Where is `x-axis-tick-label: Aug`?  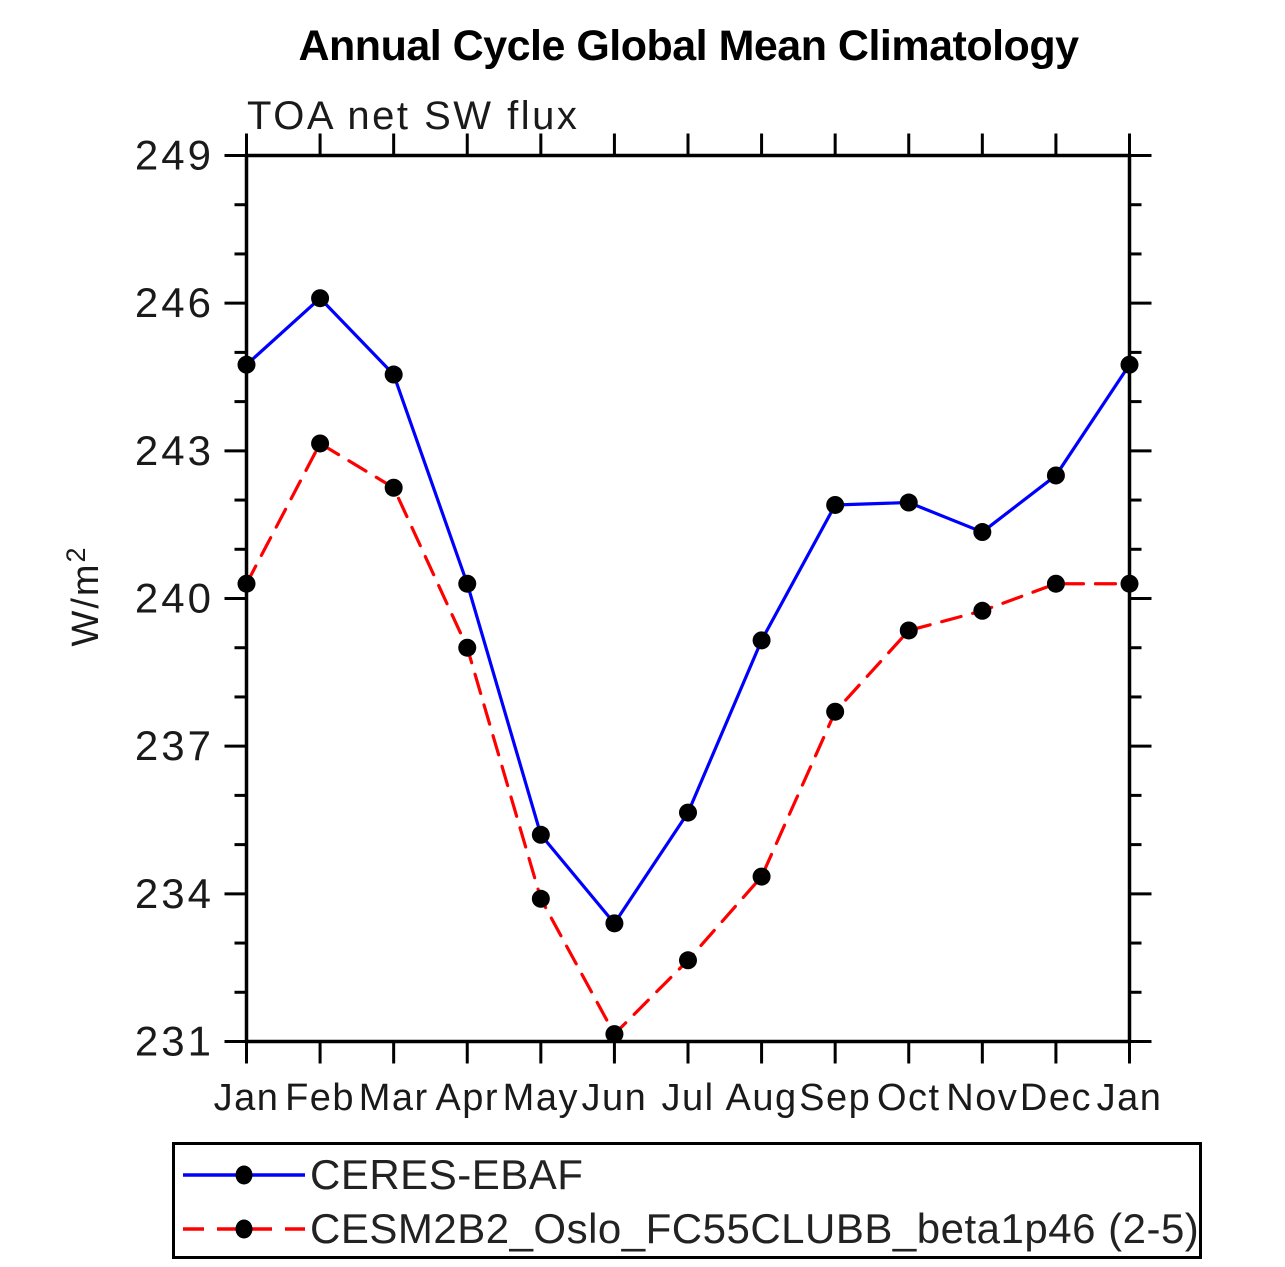 x-axis-tick-label: Aug is located at coordinates (762, 1098).